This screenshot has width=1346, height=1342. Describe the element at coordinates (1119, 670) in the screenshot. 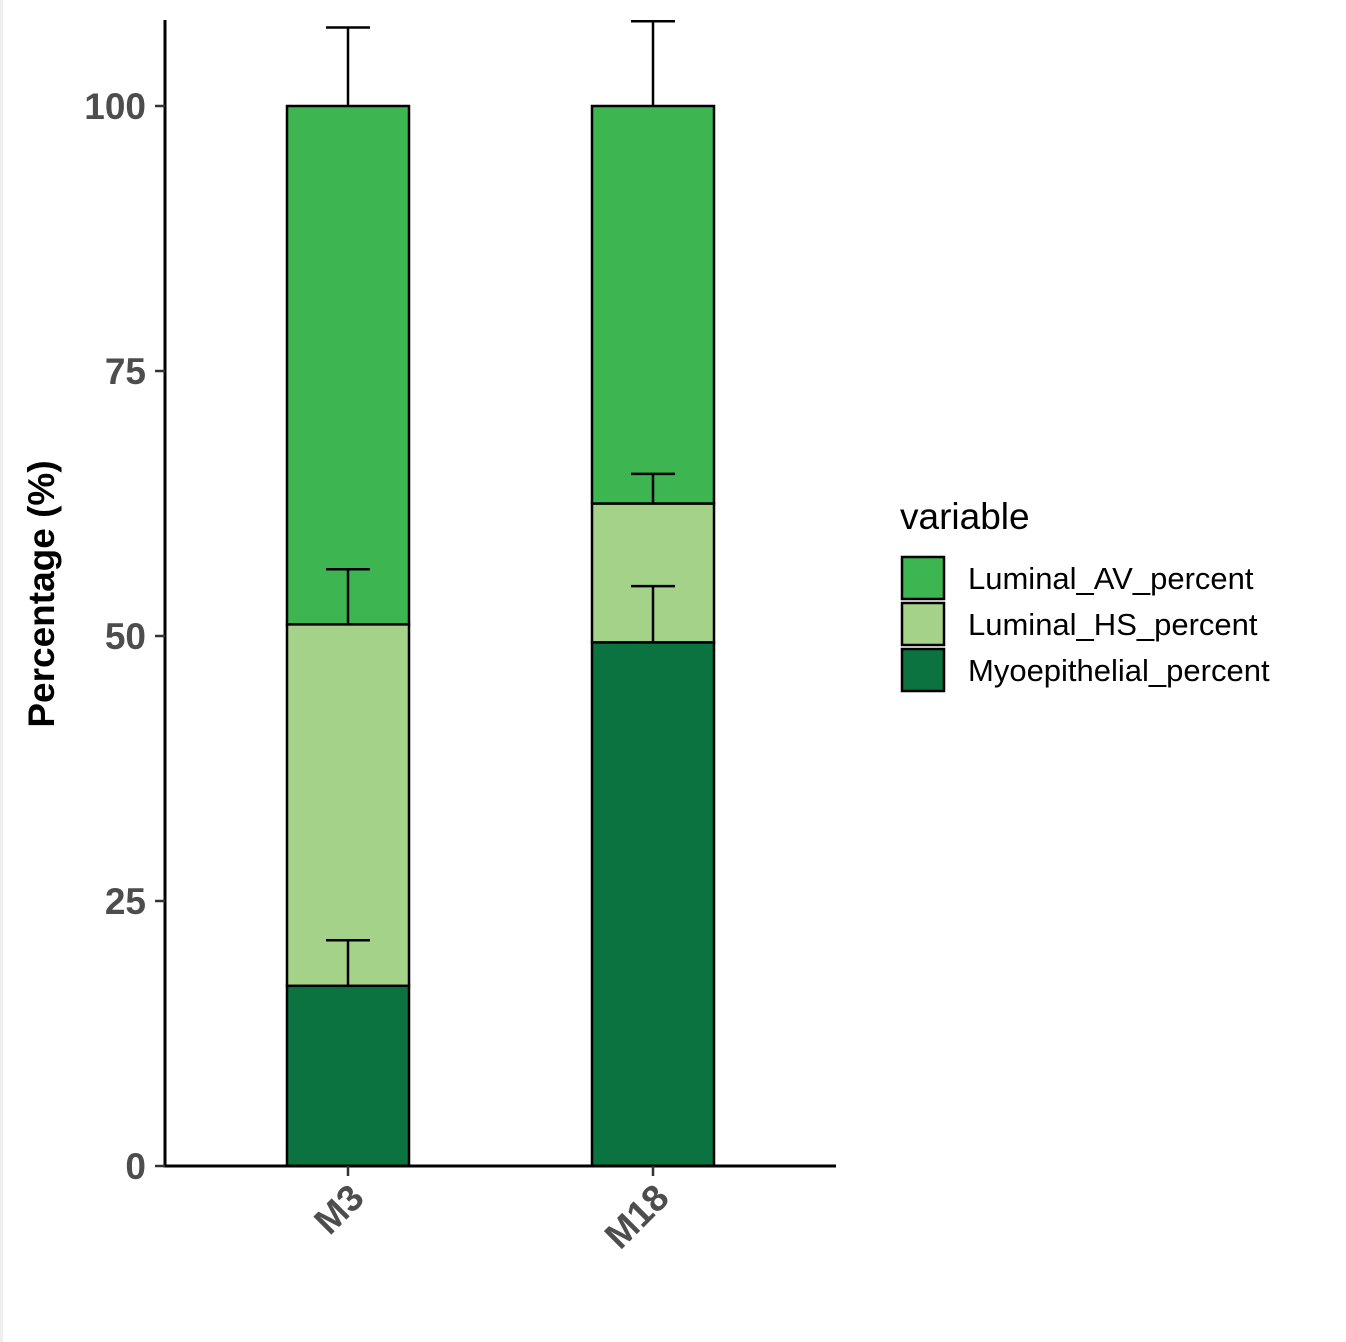

I see `legend-label-myoepithelial-percent: Myoepithelial_percent` at that location.